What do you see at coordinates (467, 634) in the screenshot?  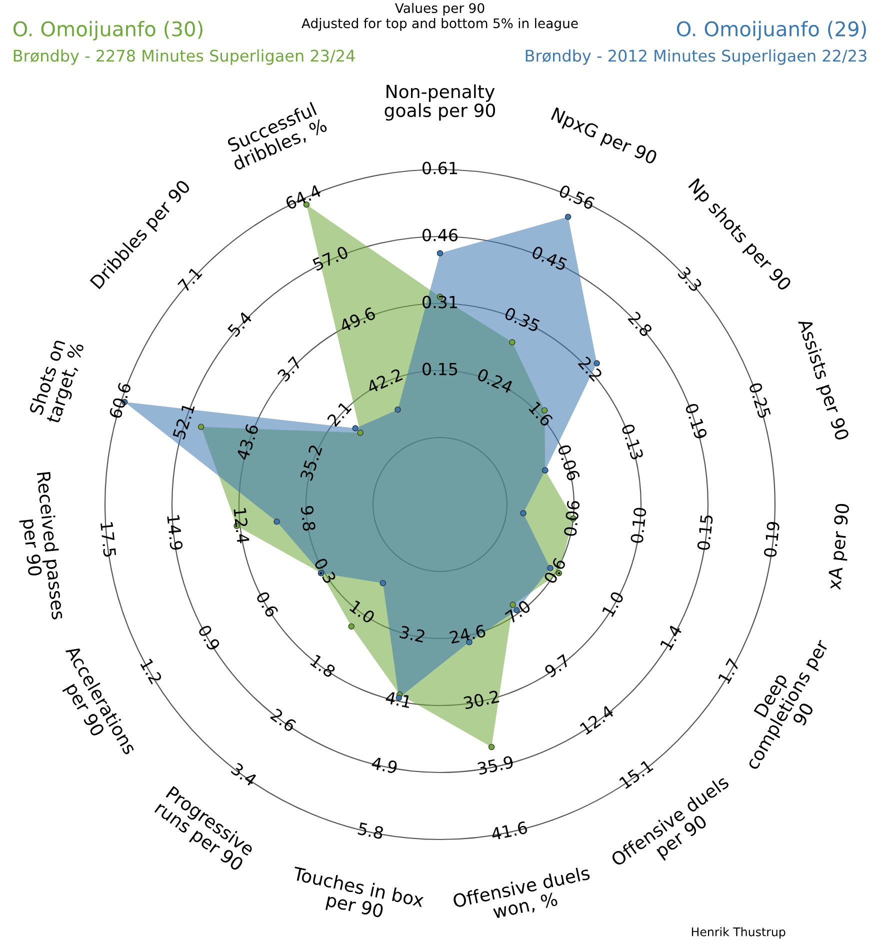 I see `text: 24.6` at bounding box center [467, 634].